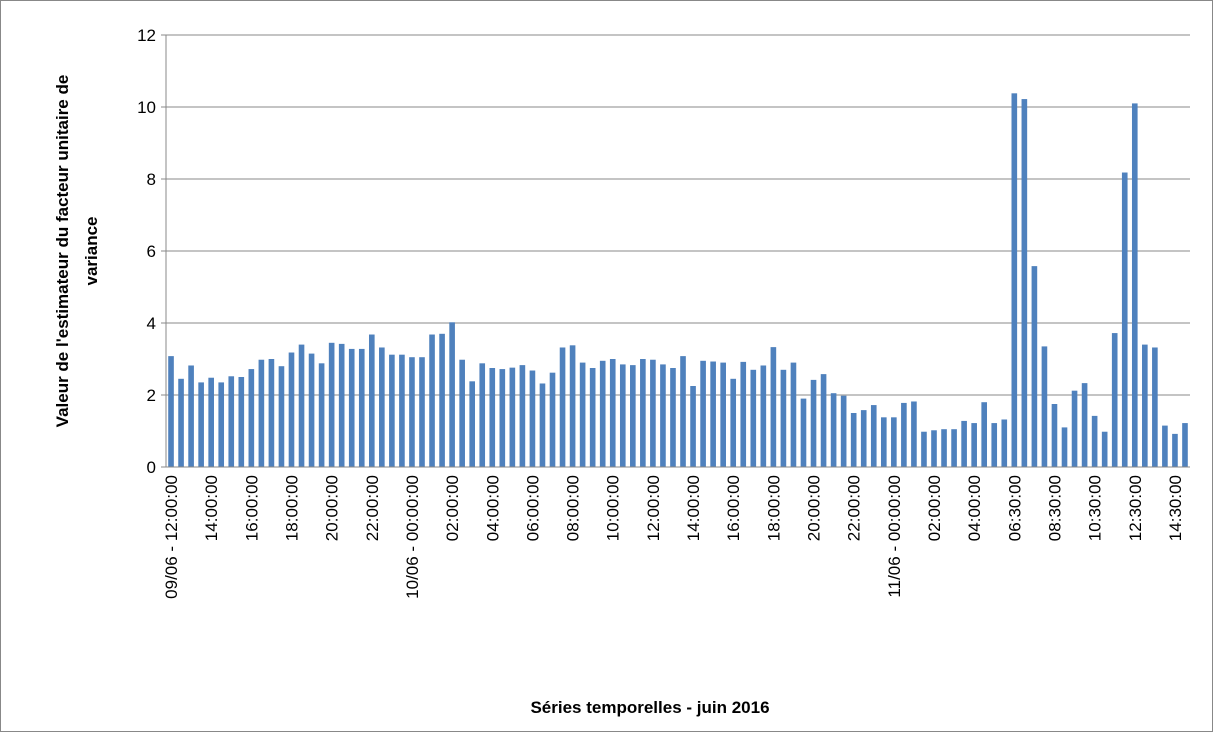 The width and height of the screenshot is (1214, 733). I want to click on x-tick-label: 10/06 - 00:00:00, so click(412, 537).